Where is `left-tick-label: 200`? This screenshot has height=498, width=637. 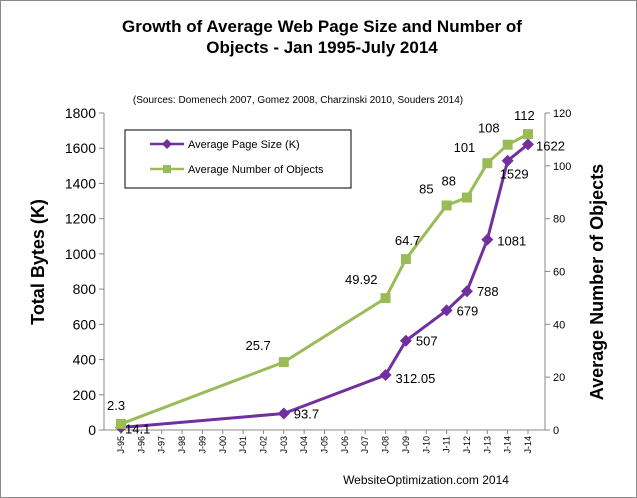 left-tick-label: 200 is located at coordinates (85, 395).